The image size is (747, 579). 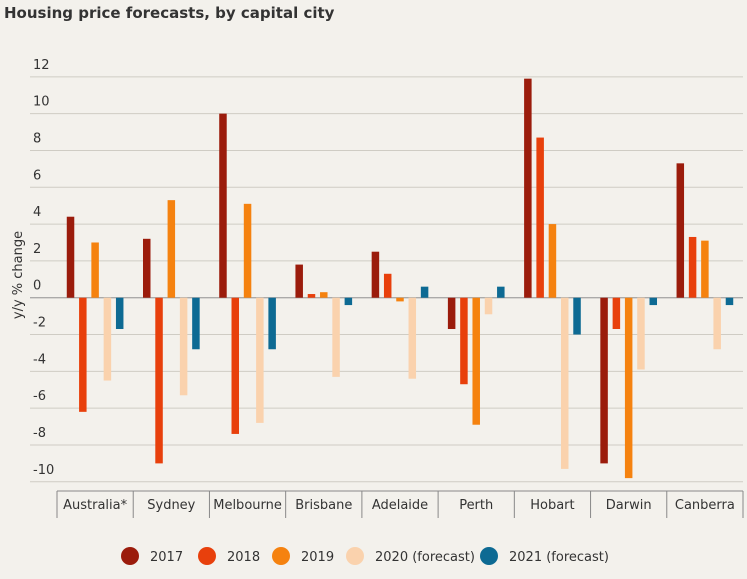 I want to click on y-tick-label: -4, so click(x=39, y=359).